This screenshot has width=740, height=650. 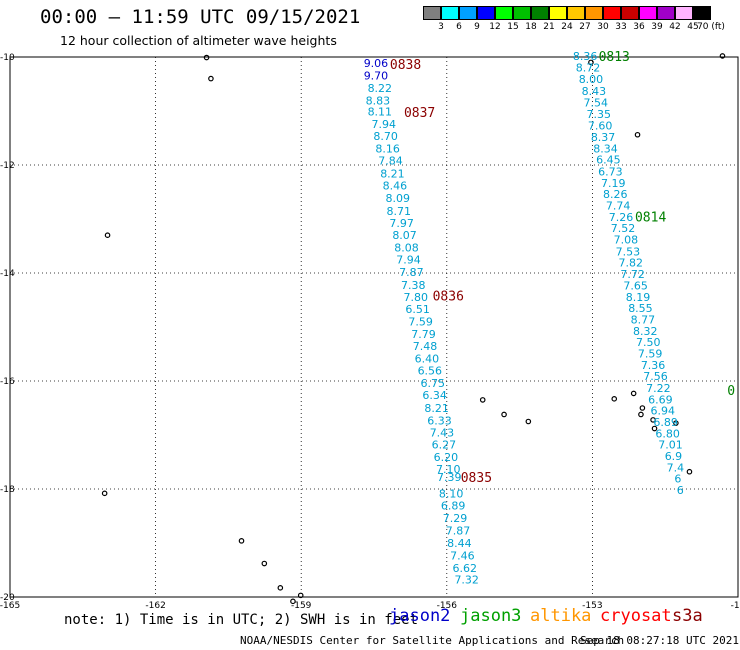 I want to click on colorbar-label: 6, so click(x=459, y=27).